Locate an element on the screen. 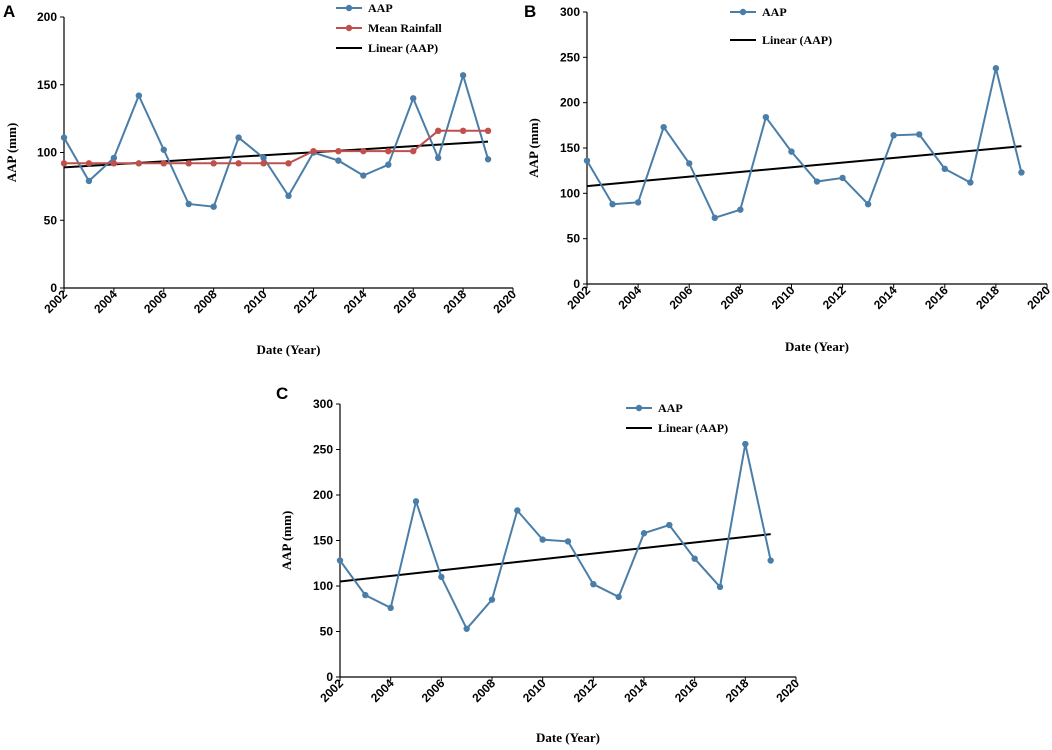 The image size is (1052, 750). y-tick-label: 300 is located at coordinates (323, 404).